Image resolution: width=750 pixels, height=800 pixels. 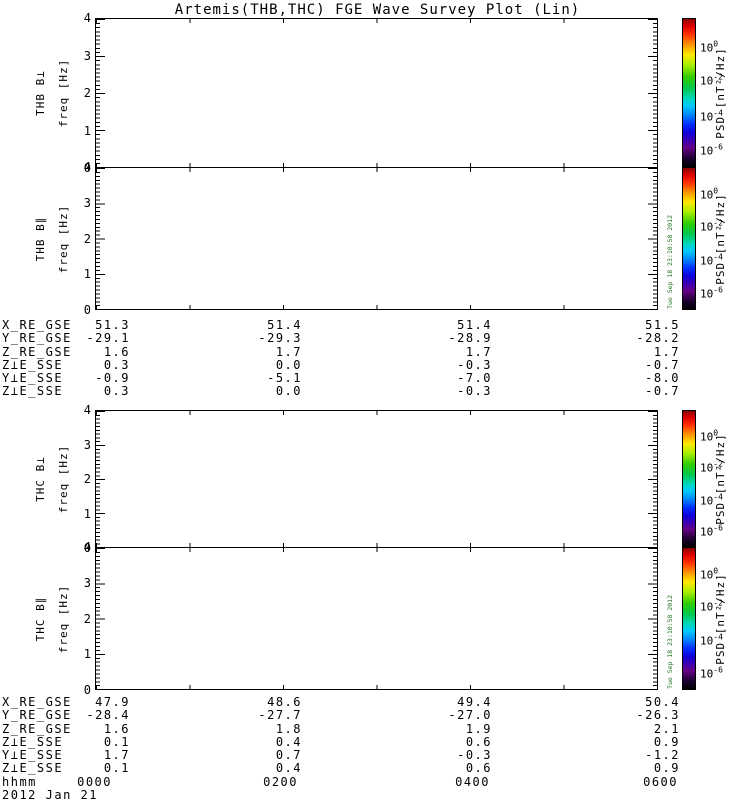 What do you see at coordinates (666, 728) in the screenshot?
I see `ephemeris-value: 2.1` at bounding box center [666, 728].